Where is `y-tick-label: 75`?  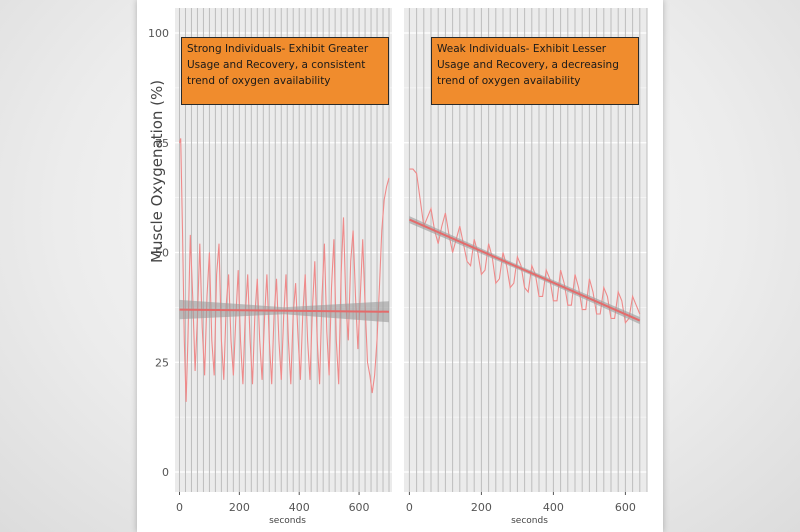
y-tick-label: 75 is located at coordinates (162, 143).